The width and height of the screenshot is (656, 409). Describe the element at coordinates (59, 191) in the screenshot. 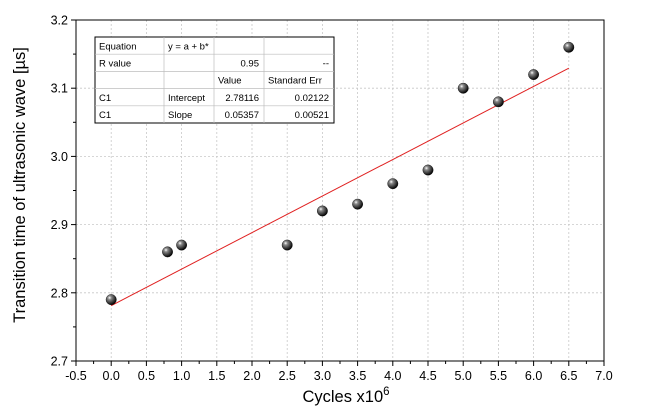

I see `y-tick-labels: 2.7 2.8 2.9 3.0 3.1 3.2` at that location.